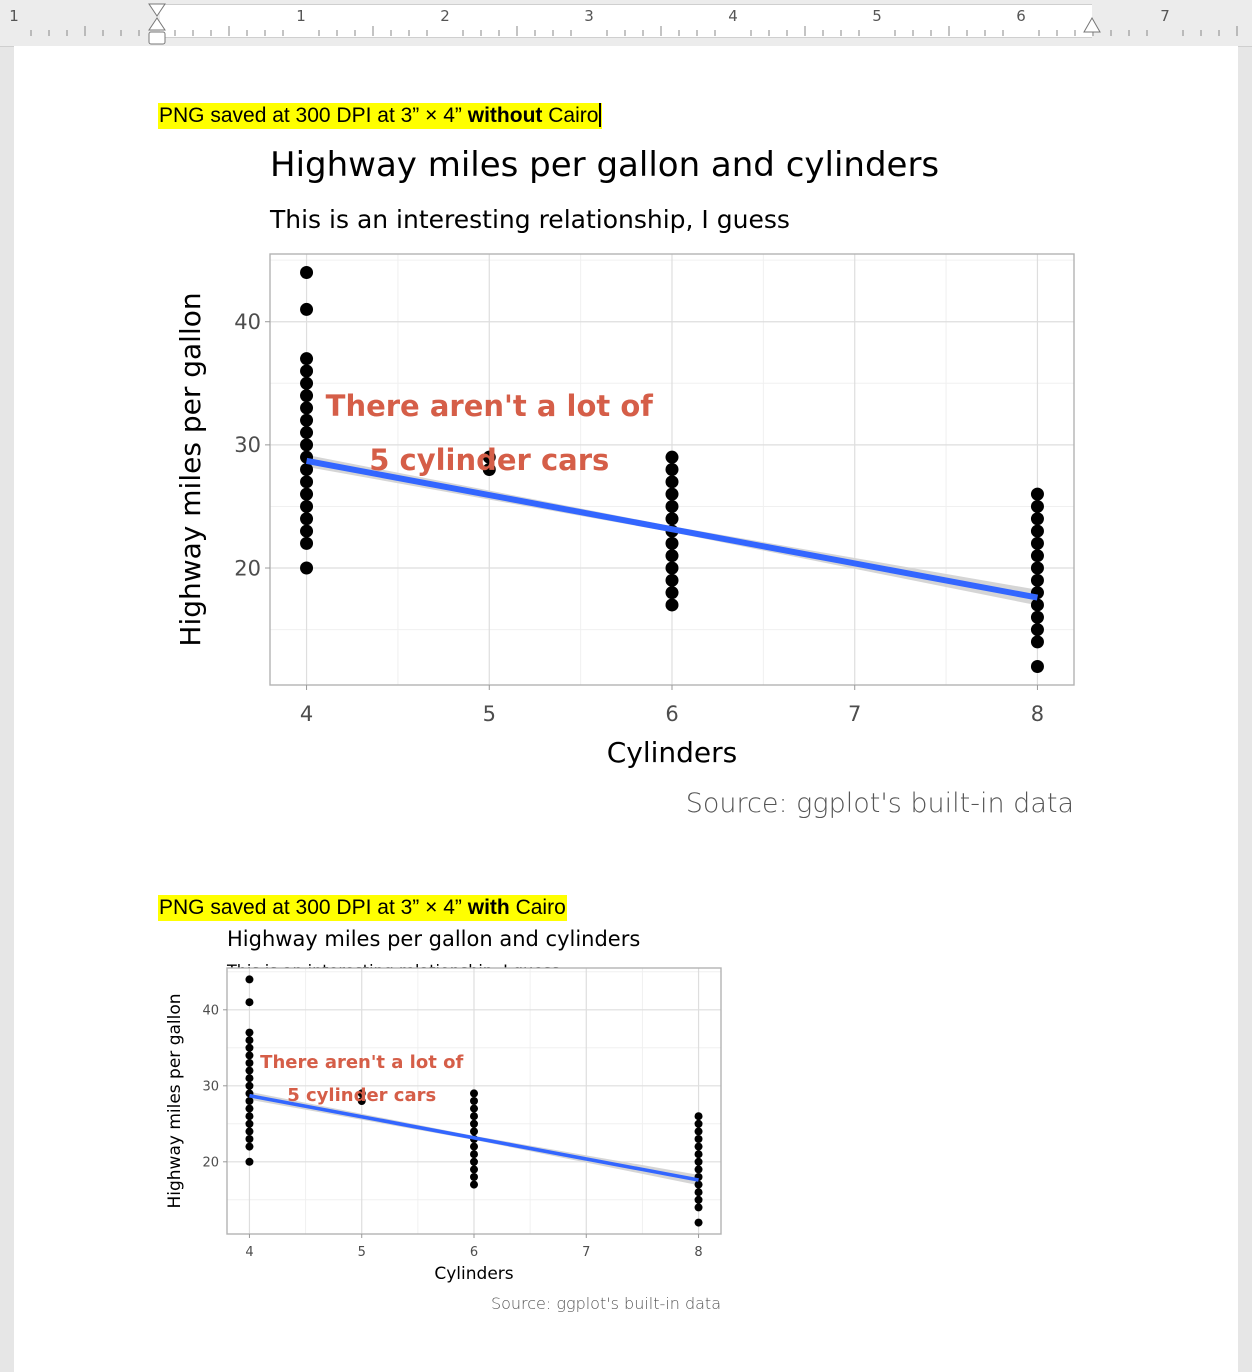 Image resolution: width=1252 pixels, height=1372 pixels. I want to click on caption-suffix: Cairo, so click(537, 907).